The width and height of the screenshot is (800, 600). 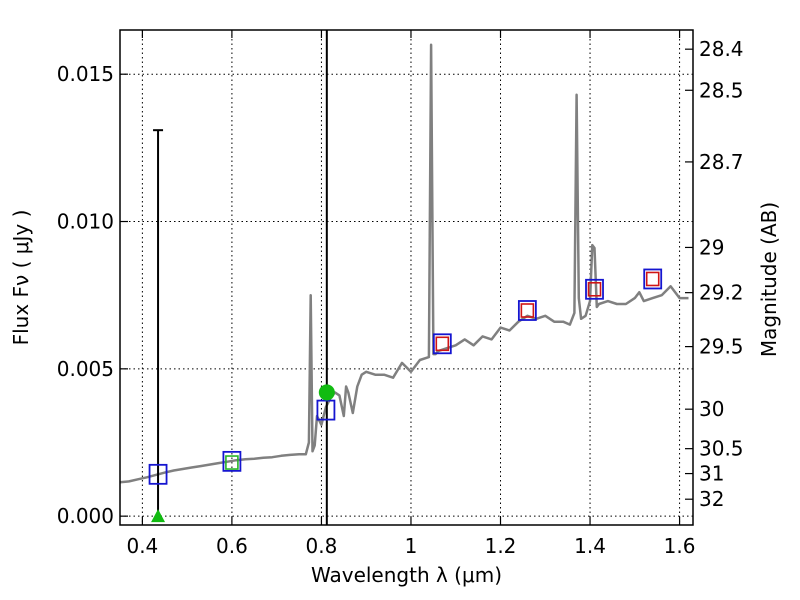 What do you see at coordinates (721, 90) in the screenshot?
I see `magnitude-tick-label: 28.5` at bounding box center [721, 90].